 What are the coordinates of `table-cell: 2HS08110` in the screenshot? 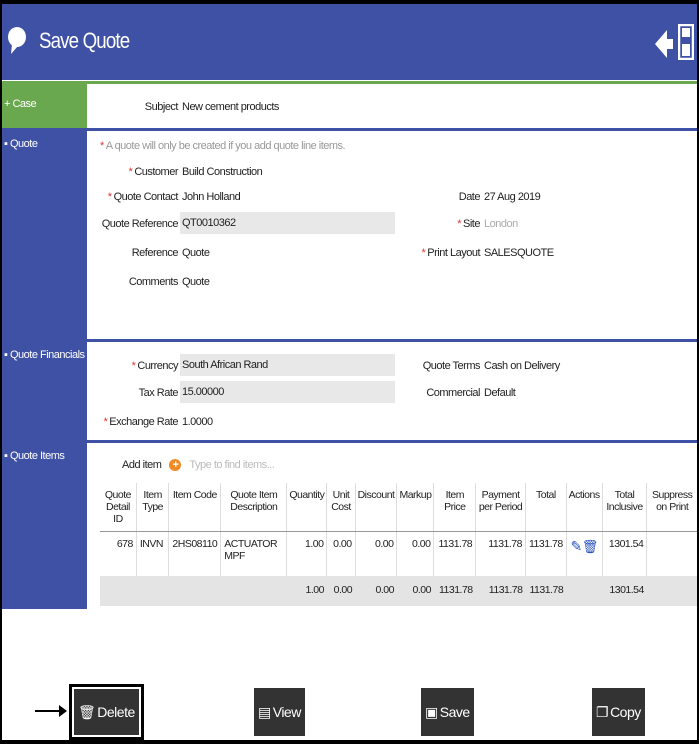 It's located at (194, 553).